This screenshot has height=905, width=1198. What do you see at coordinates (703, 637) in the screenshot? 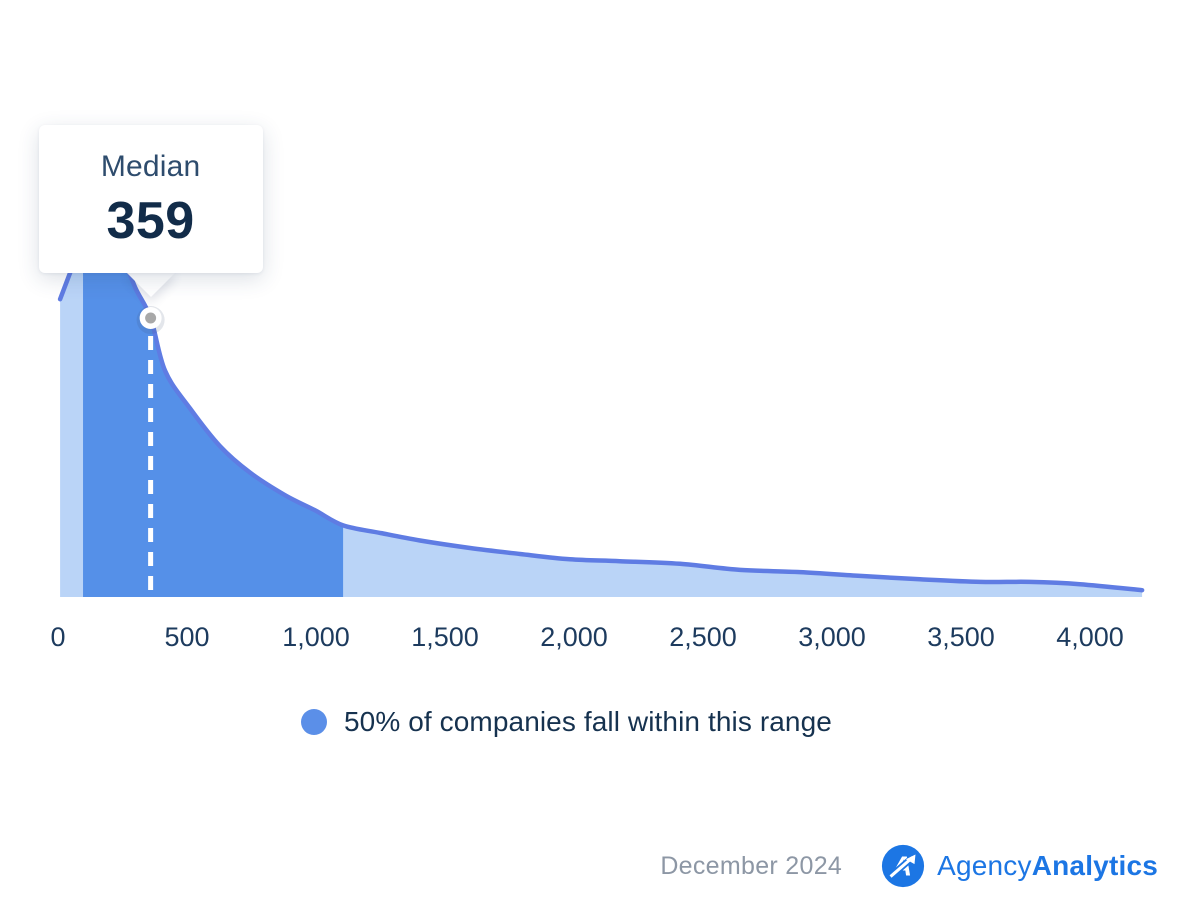
I see `x-tick-label: 2,500` at bounding box center [703, 637].